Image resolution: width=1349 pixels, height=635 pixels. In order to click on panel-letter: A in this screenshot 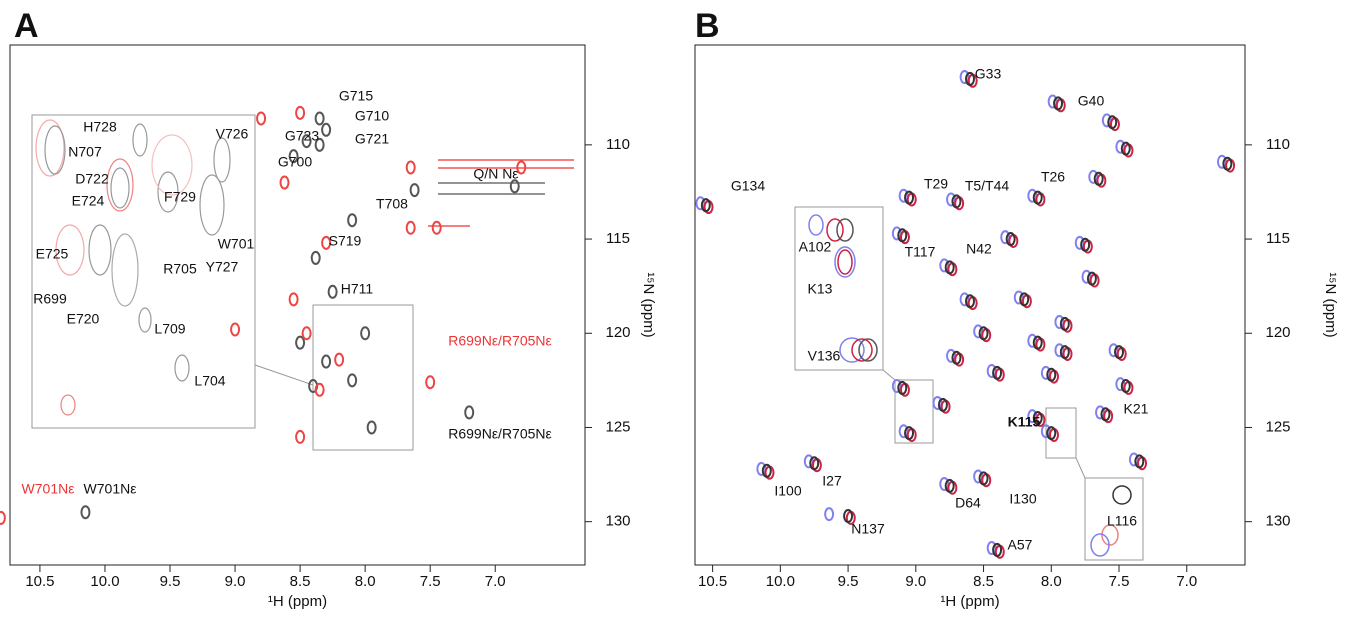, I will do `click(26, 26)`.